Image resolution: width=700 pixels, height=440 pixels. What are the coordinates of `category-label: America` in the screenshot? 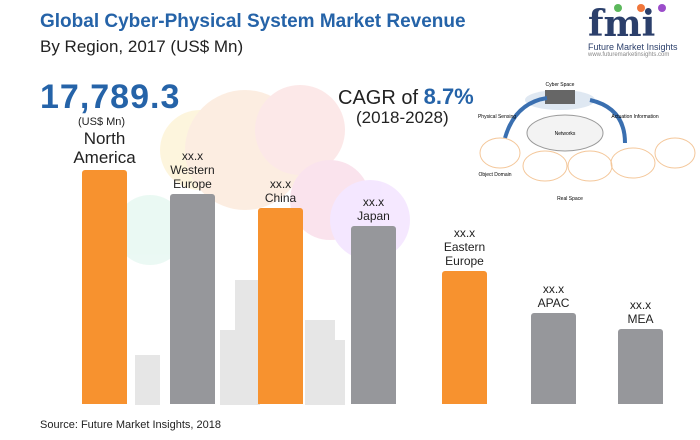 It's located at (104, 157).